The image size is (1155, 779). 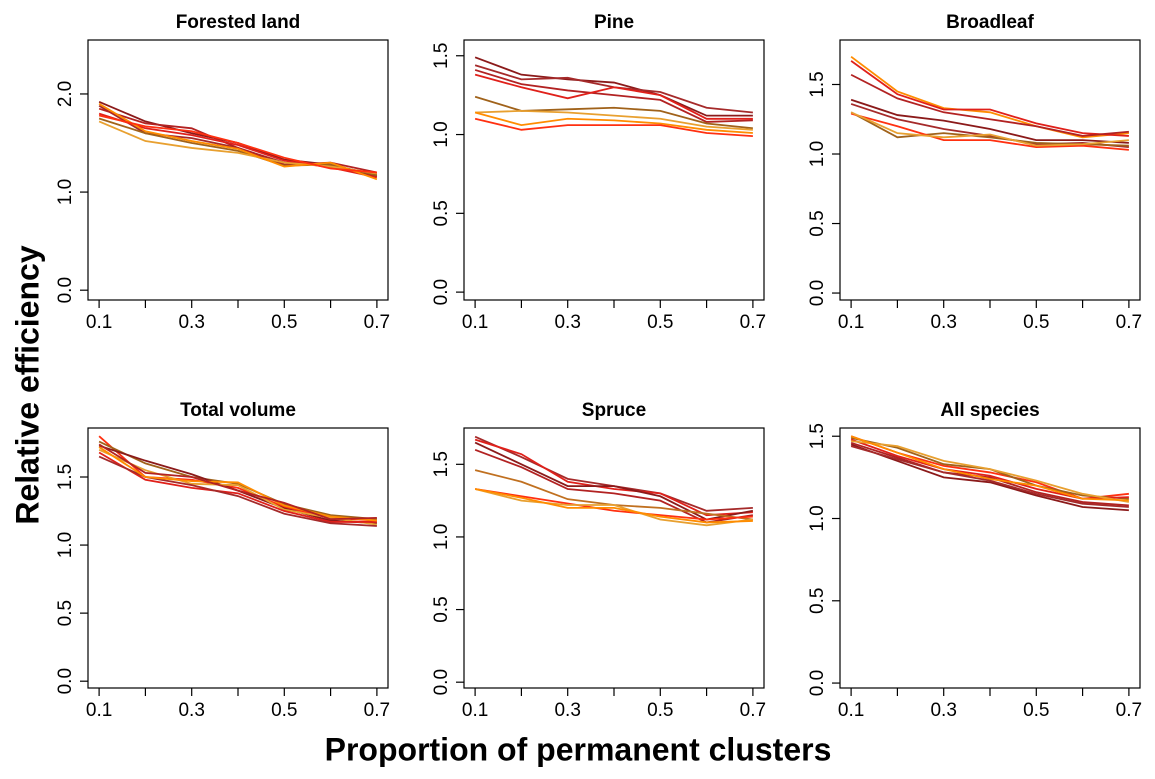 I want to click on panel-title: Pine, so click(x=614, y=22).